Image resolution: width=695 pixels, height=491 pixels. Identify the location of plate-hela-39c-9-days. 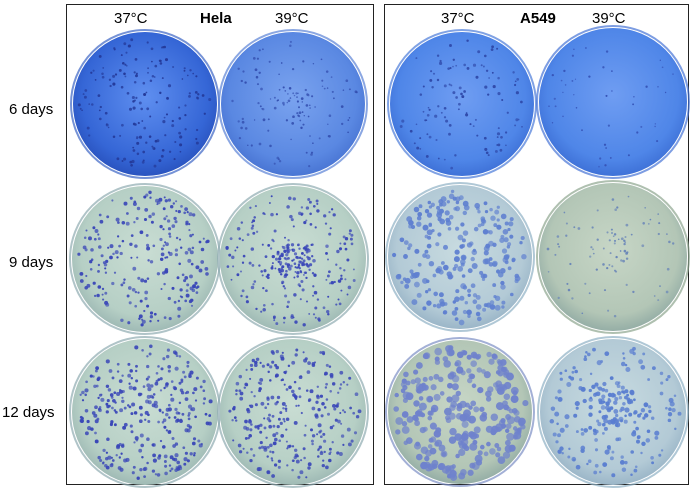
(293, 259).